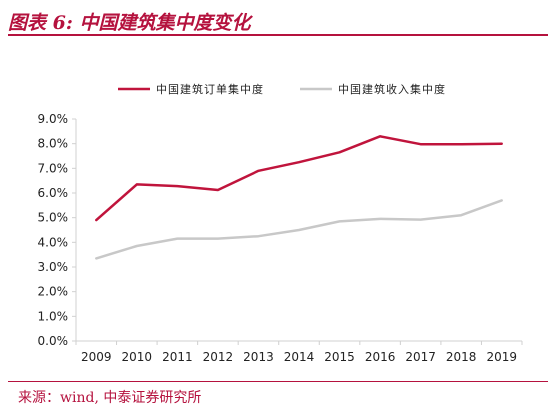  I want to click on x-tick-label: 2015, so click(339, 357).